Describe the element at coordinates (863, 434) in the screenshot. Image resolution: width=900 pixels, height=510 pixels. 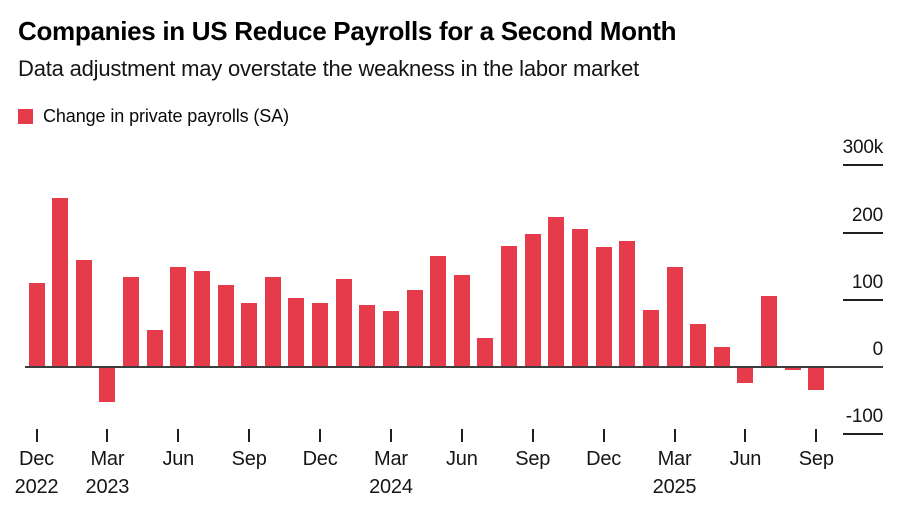
I see `y-axis-tick--100` at that location.